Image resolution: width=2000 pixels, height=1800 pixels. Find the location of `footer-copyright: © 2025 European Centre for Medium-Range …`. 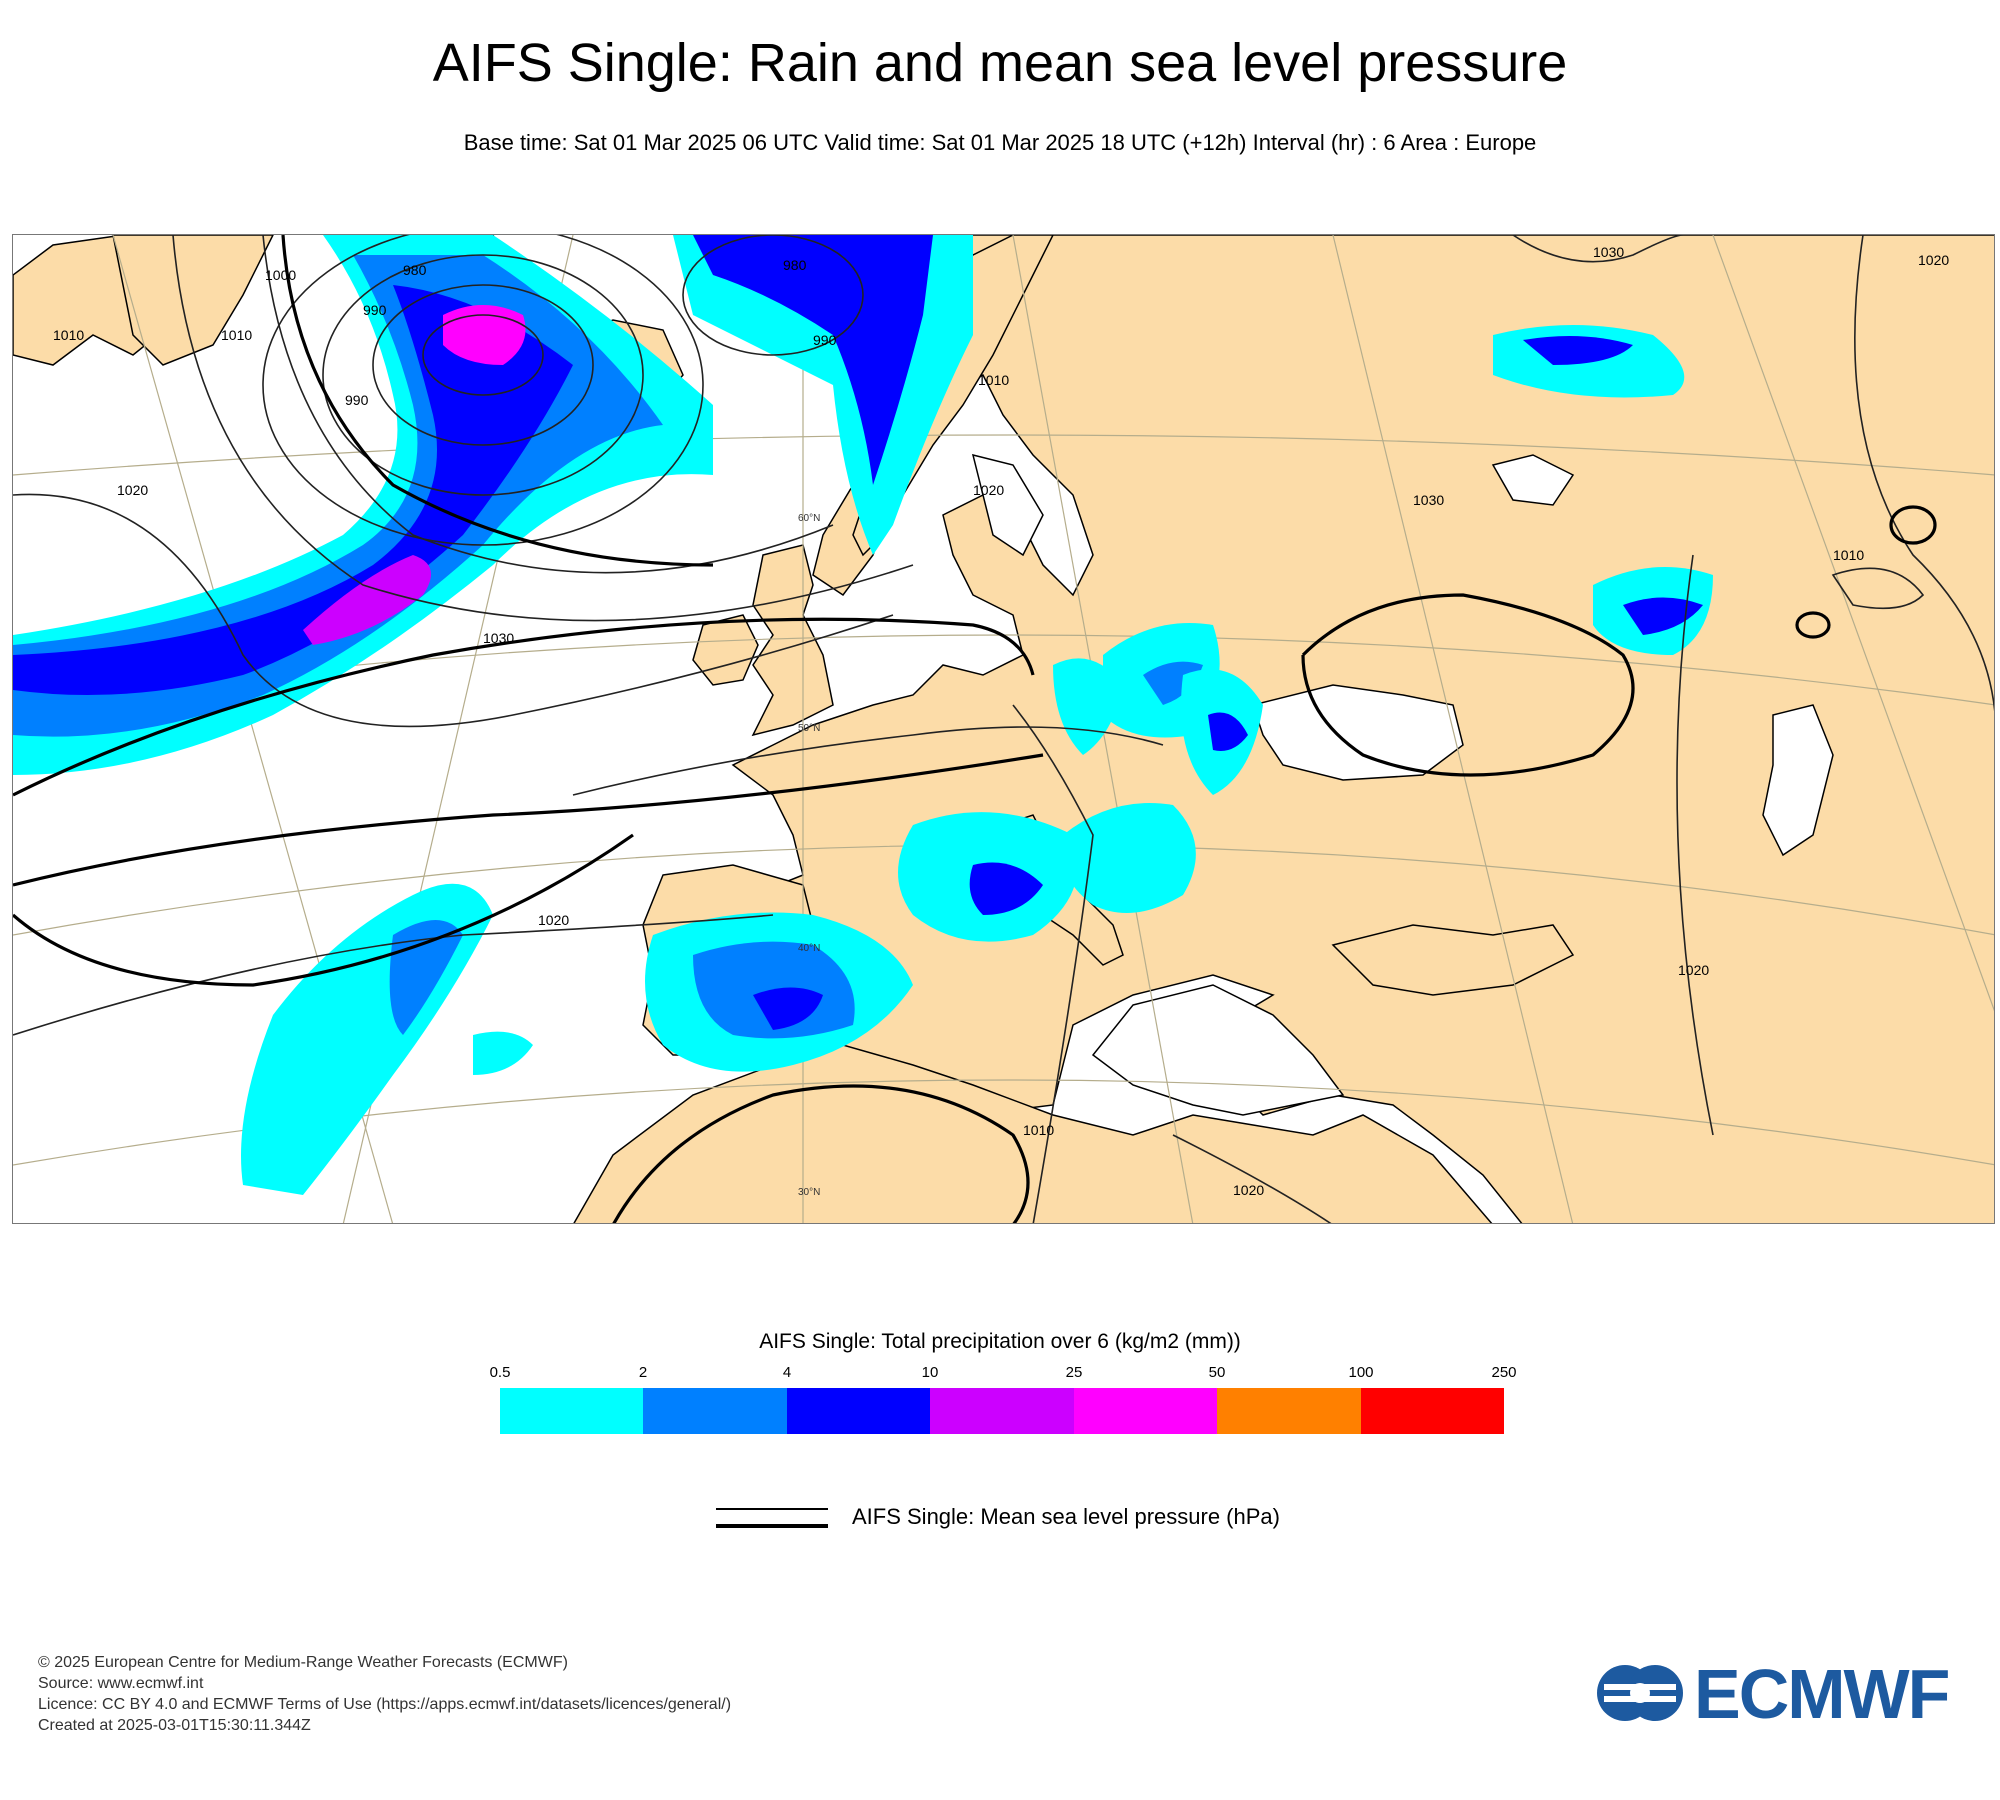

footer-copyright: © 2025 European Centre for Medium-Range … is located at coordinates (303, 1662).